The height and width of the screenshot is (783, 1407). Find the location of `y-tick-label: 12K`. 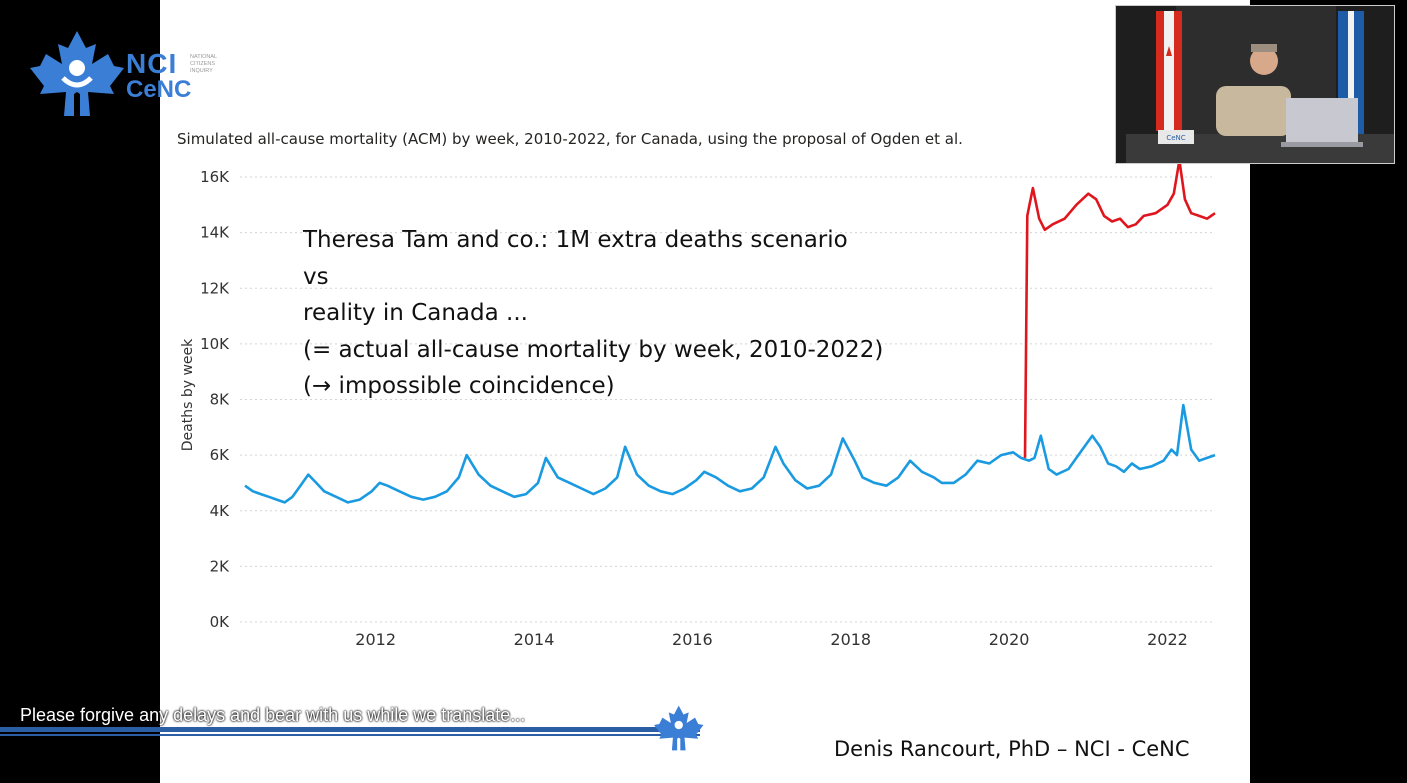

y-tick-label: 12K is located at coordinates (215, 288).